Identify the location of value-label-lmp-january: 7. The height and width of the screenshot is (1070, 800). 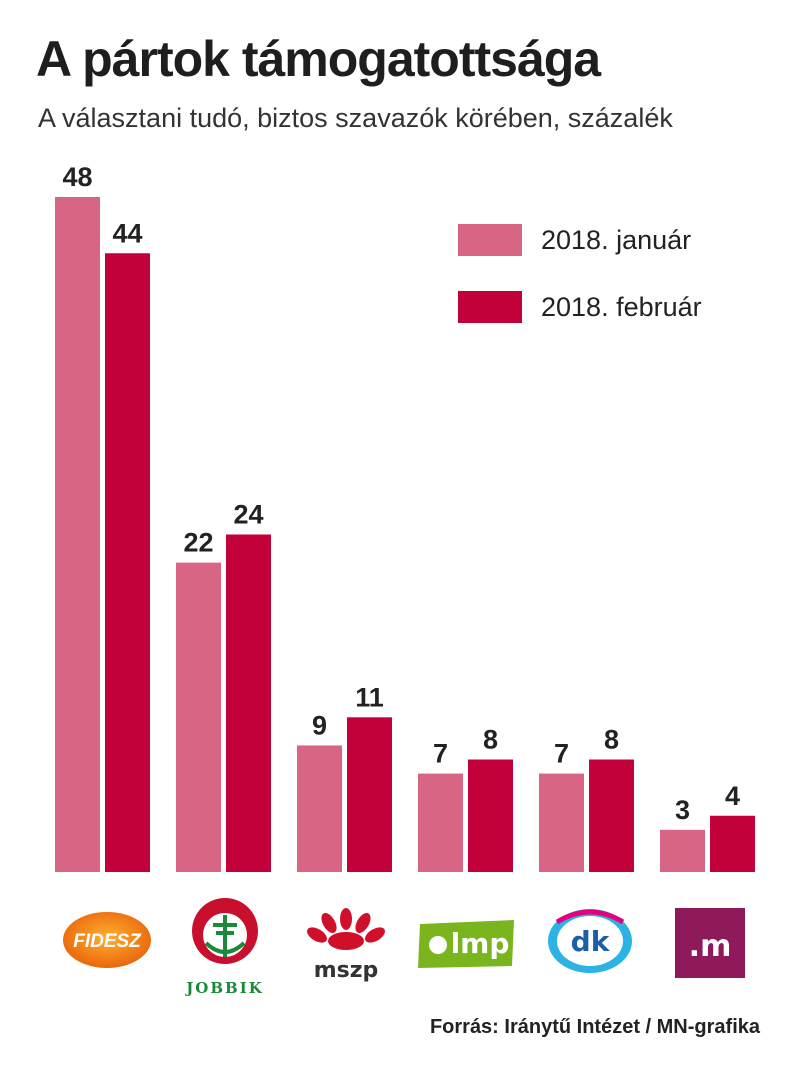
(440, 754).